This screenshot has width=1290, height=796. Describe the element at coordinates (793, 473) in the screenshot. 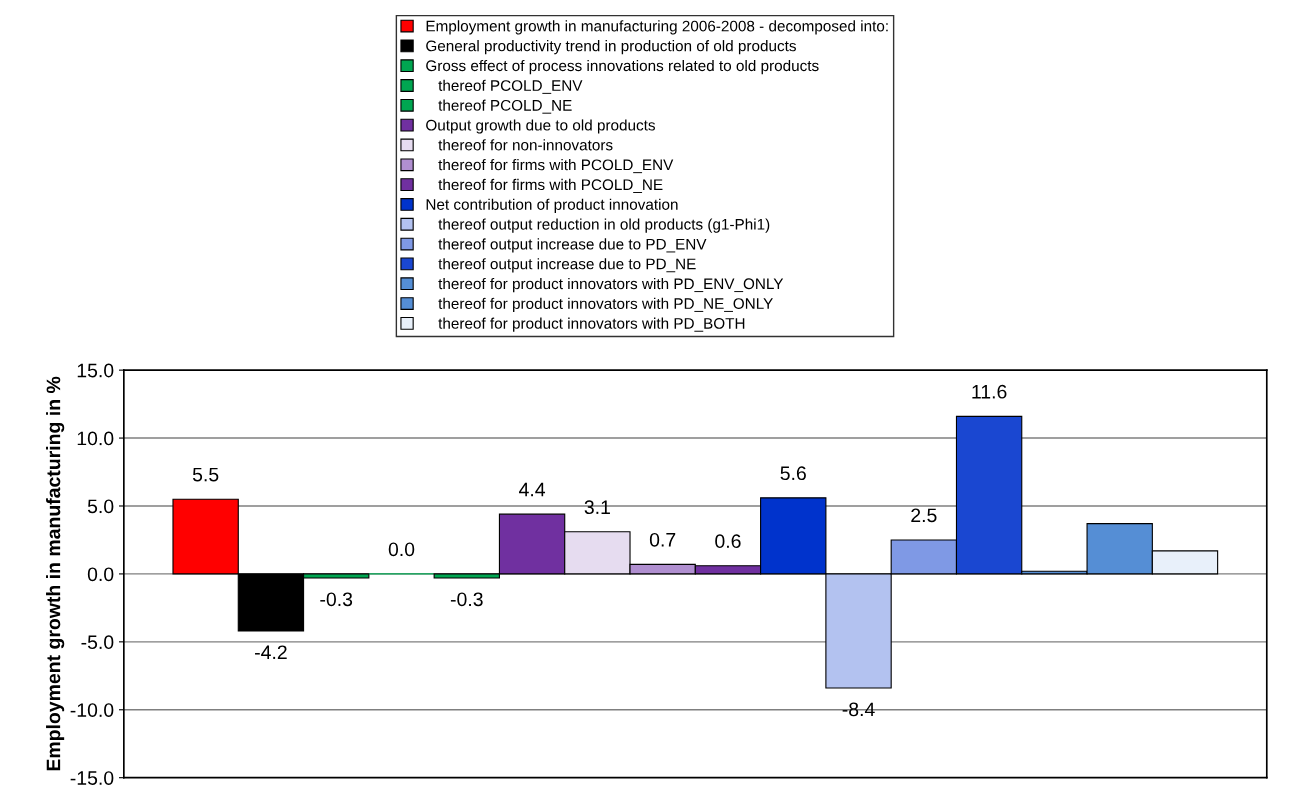

I see `data-label: 5.6` at that location.